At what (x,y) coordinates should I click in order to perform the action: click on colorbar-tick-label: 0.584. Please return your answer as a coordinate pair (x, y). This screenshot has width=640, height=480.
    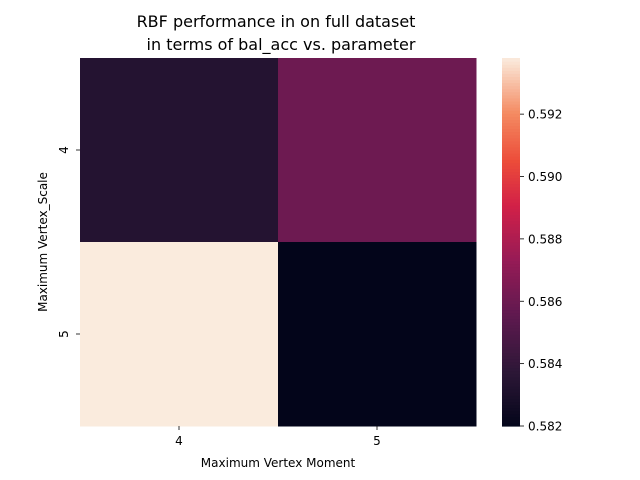
    Looking at the image, I should click on (545, 364).